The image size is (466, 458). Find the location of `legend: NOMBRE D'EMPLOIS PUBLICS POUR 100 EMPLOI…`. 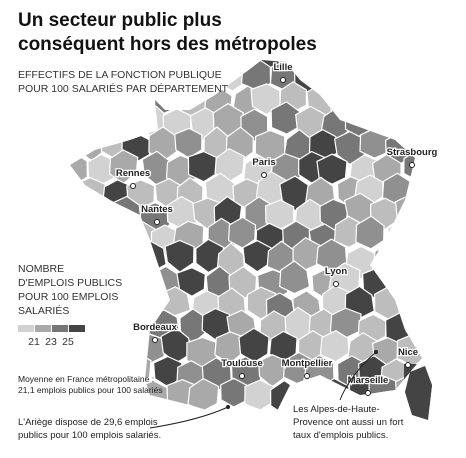

legend: NOMBRE D'EMPLOIS PUBLICS POUR 100 EMPLOI… is located at coordinates (70, 305).